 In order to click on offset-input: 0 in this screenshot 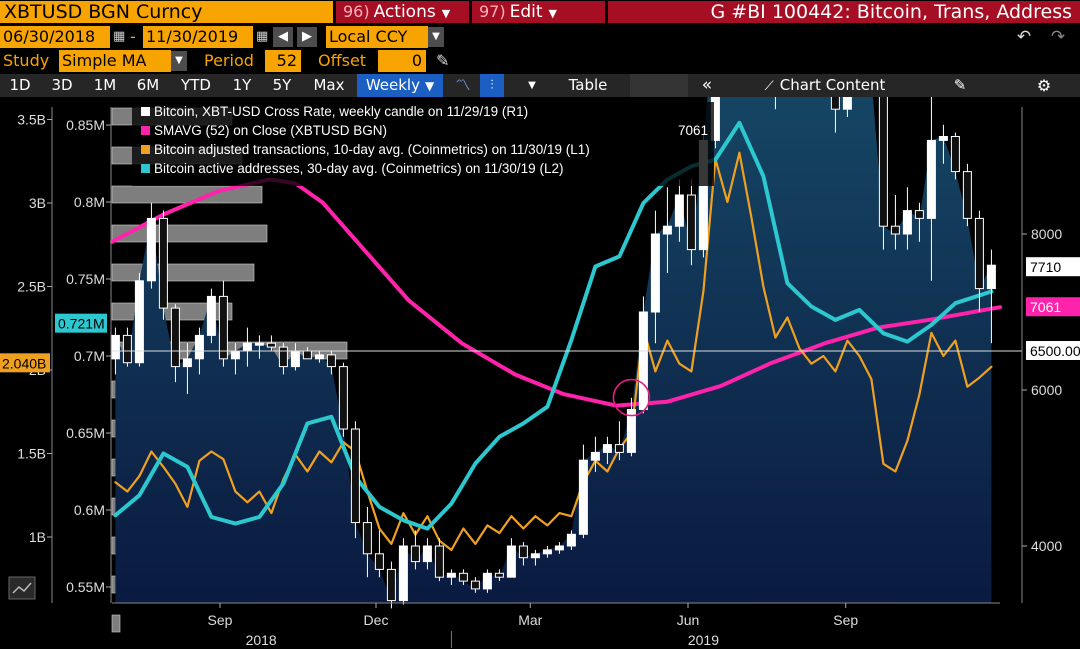, I will do `click(402, 61)`.